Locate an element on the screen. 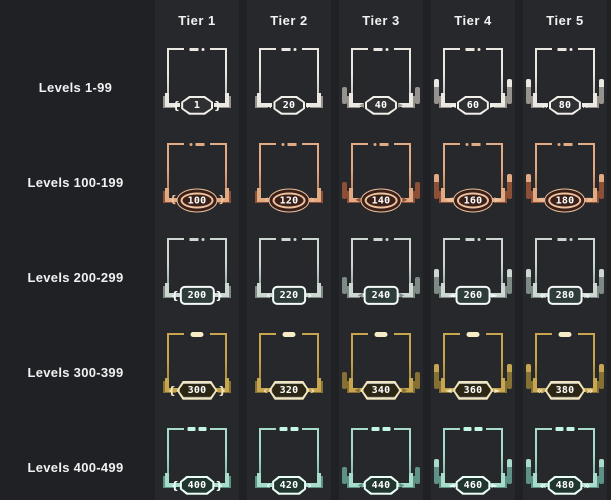 The width and height of the screenshot is (611, 500). level-badge: 480 is located at coordinates (565, 485).